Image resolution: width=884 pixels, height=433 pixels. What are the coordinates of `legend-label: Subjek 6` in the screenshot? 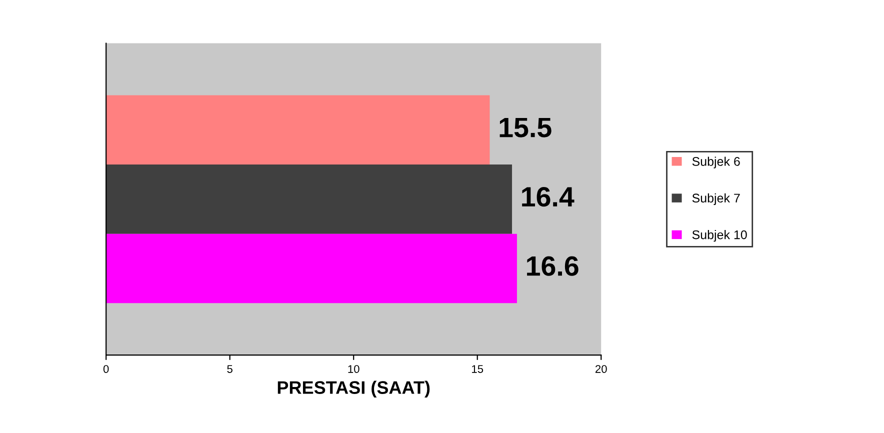 It's located at (716, 162).